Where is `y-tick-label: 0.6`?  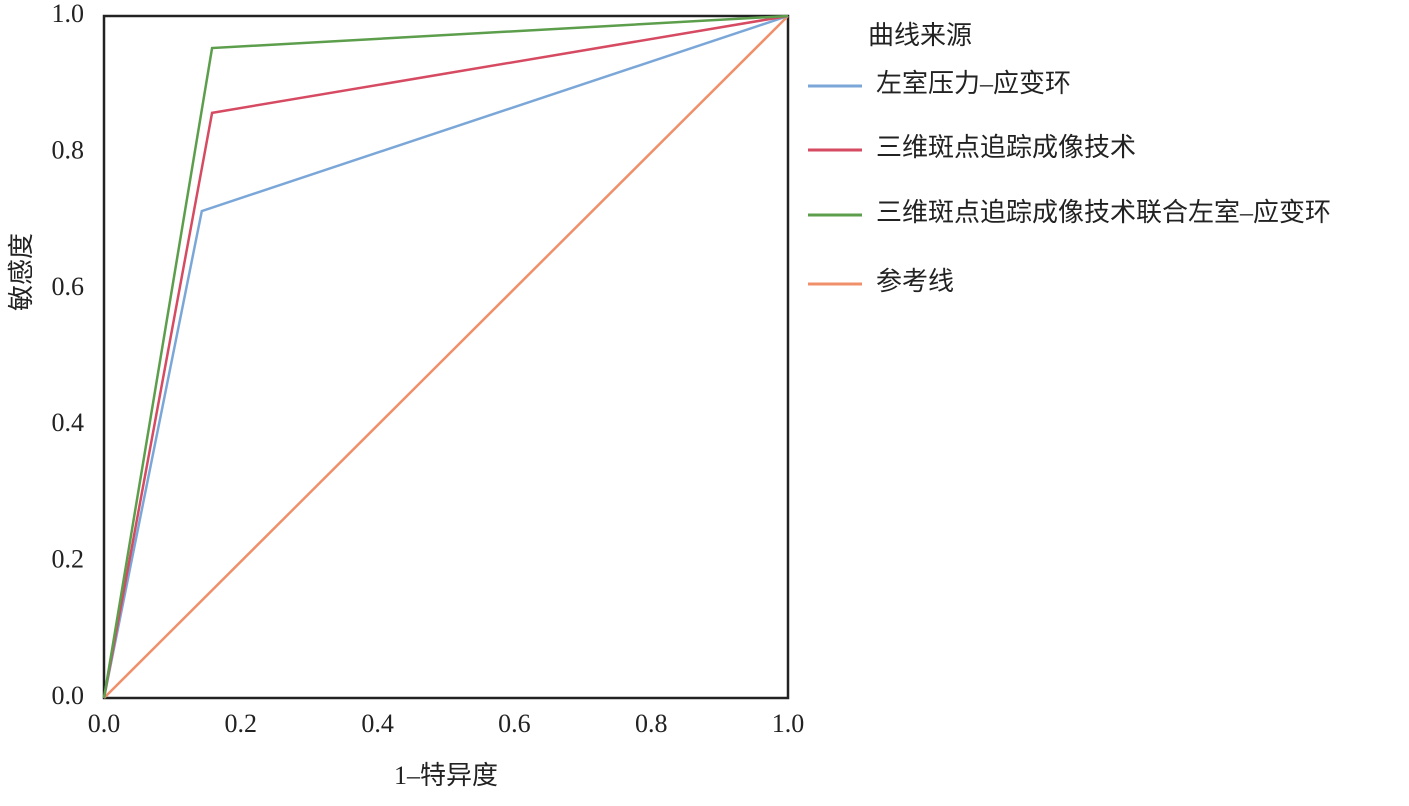
y-tick-label: 0.6 is located at coordinates (68, 286).